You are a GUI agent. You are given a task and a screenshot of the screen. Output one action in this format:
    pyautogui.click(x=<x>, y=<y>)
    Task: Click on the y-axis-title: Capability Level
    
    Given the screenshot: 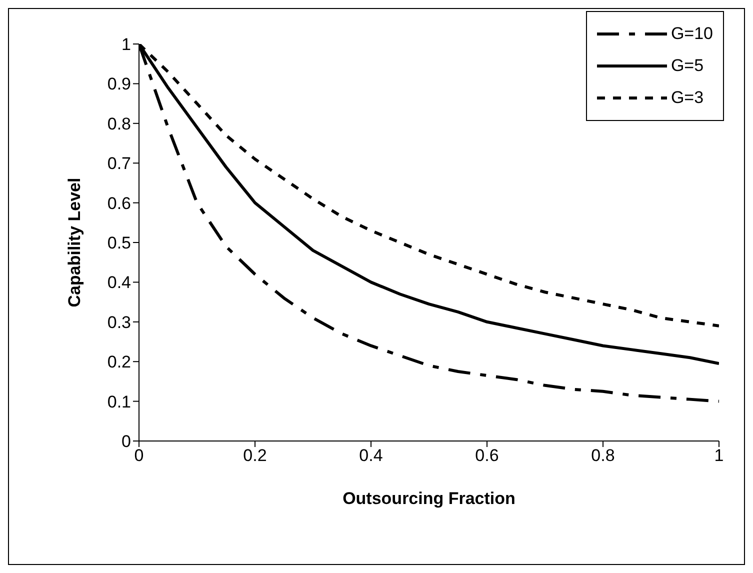 What is the action you would take?
    pyautogui.click(x=74, y=243)
    